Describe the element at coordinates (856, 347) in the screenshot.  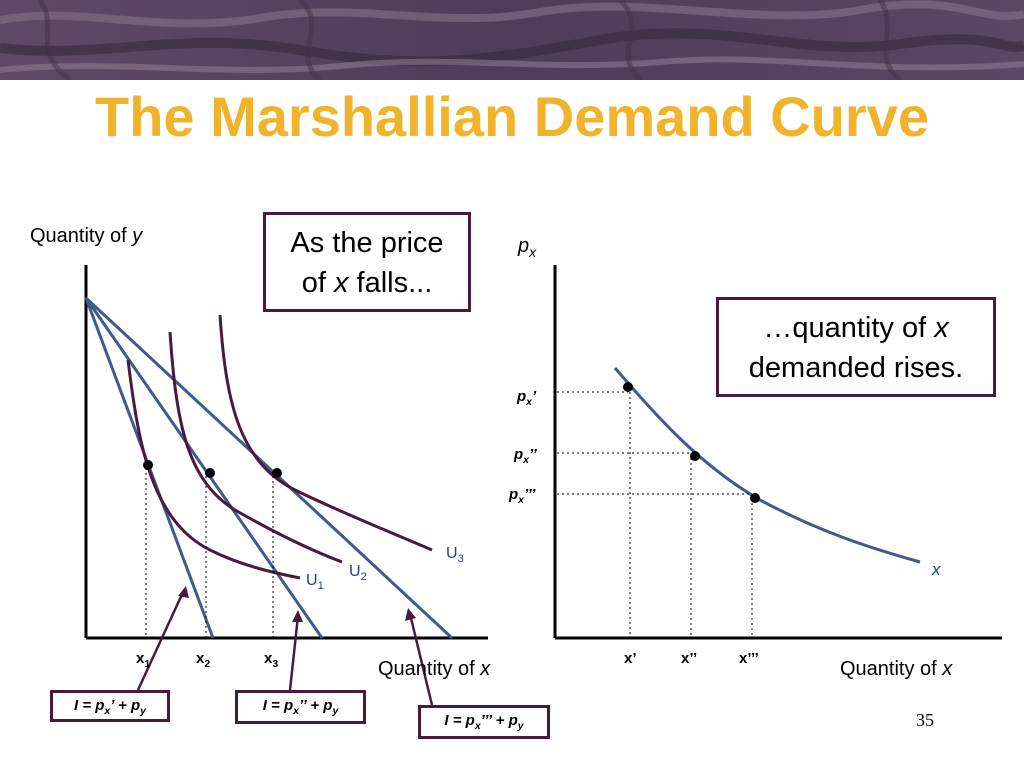
I see `quantity-rises-callout: …quantity of x demanded rises.` at that location.